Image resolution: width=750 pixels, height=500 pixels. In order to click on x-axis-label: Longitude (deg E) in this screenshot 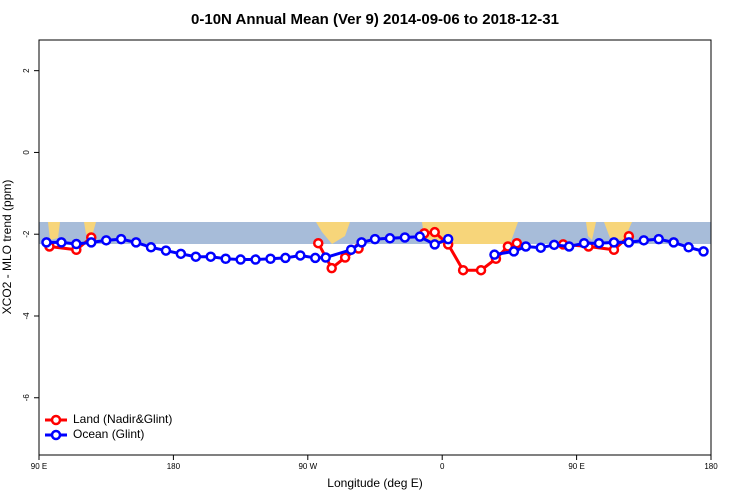, I will do `click(374, 483)`.